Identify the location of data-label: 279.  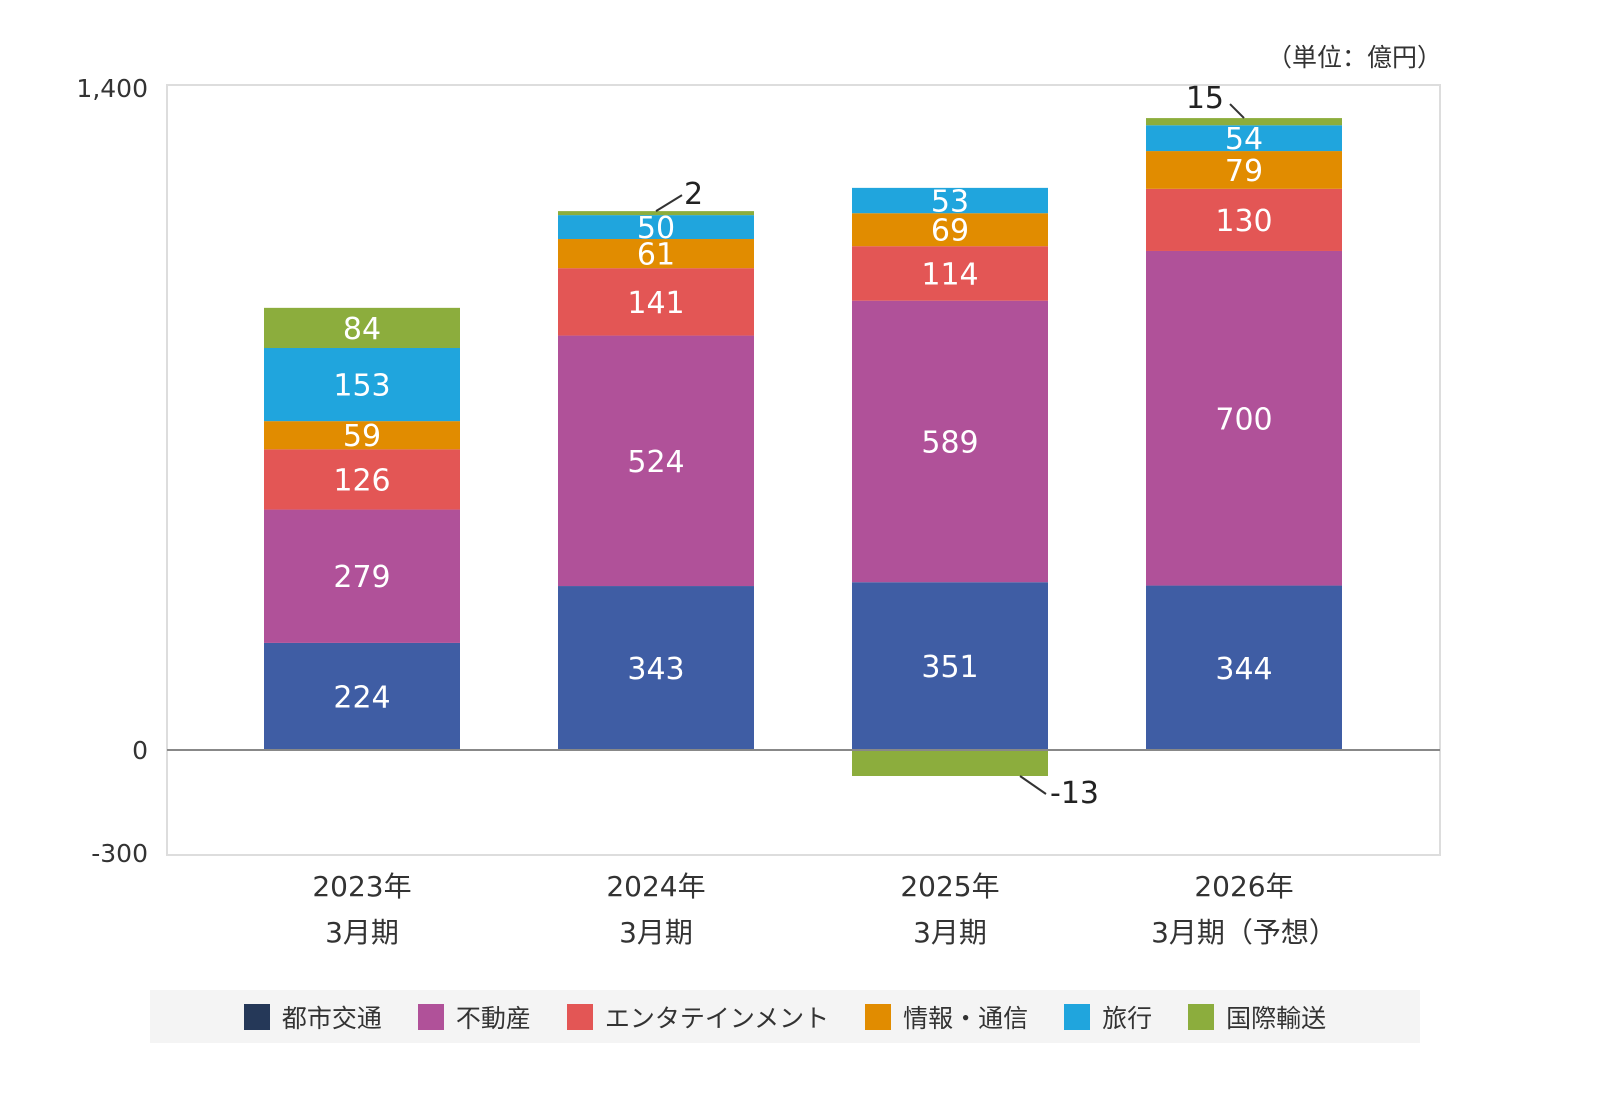
(361, 577).